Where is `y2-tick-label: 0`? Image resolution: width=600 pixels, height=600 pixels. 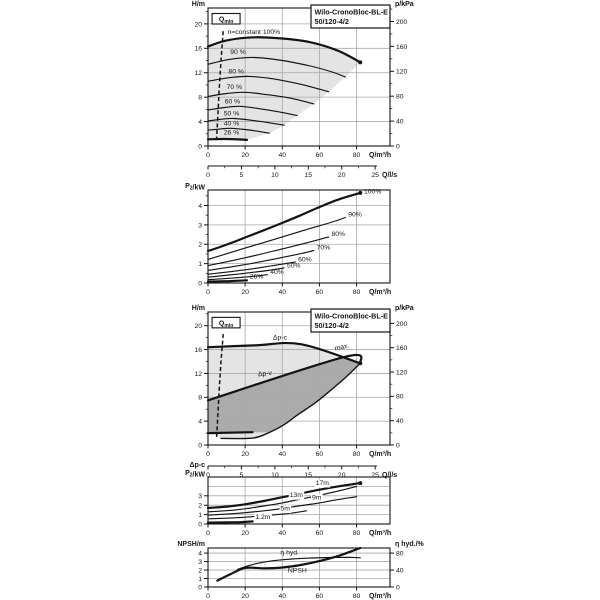 y2-tick-label: 0 is located at coordinates (398, 587).